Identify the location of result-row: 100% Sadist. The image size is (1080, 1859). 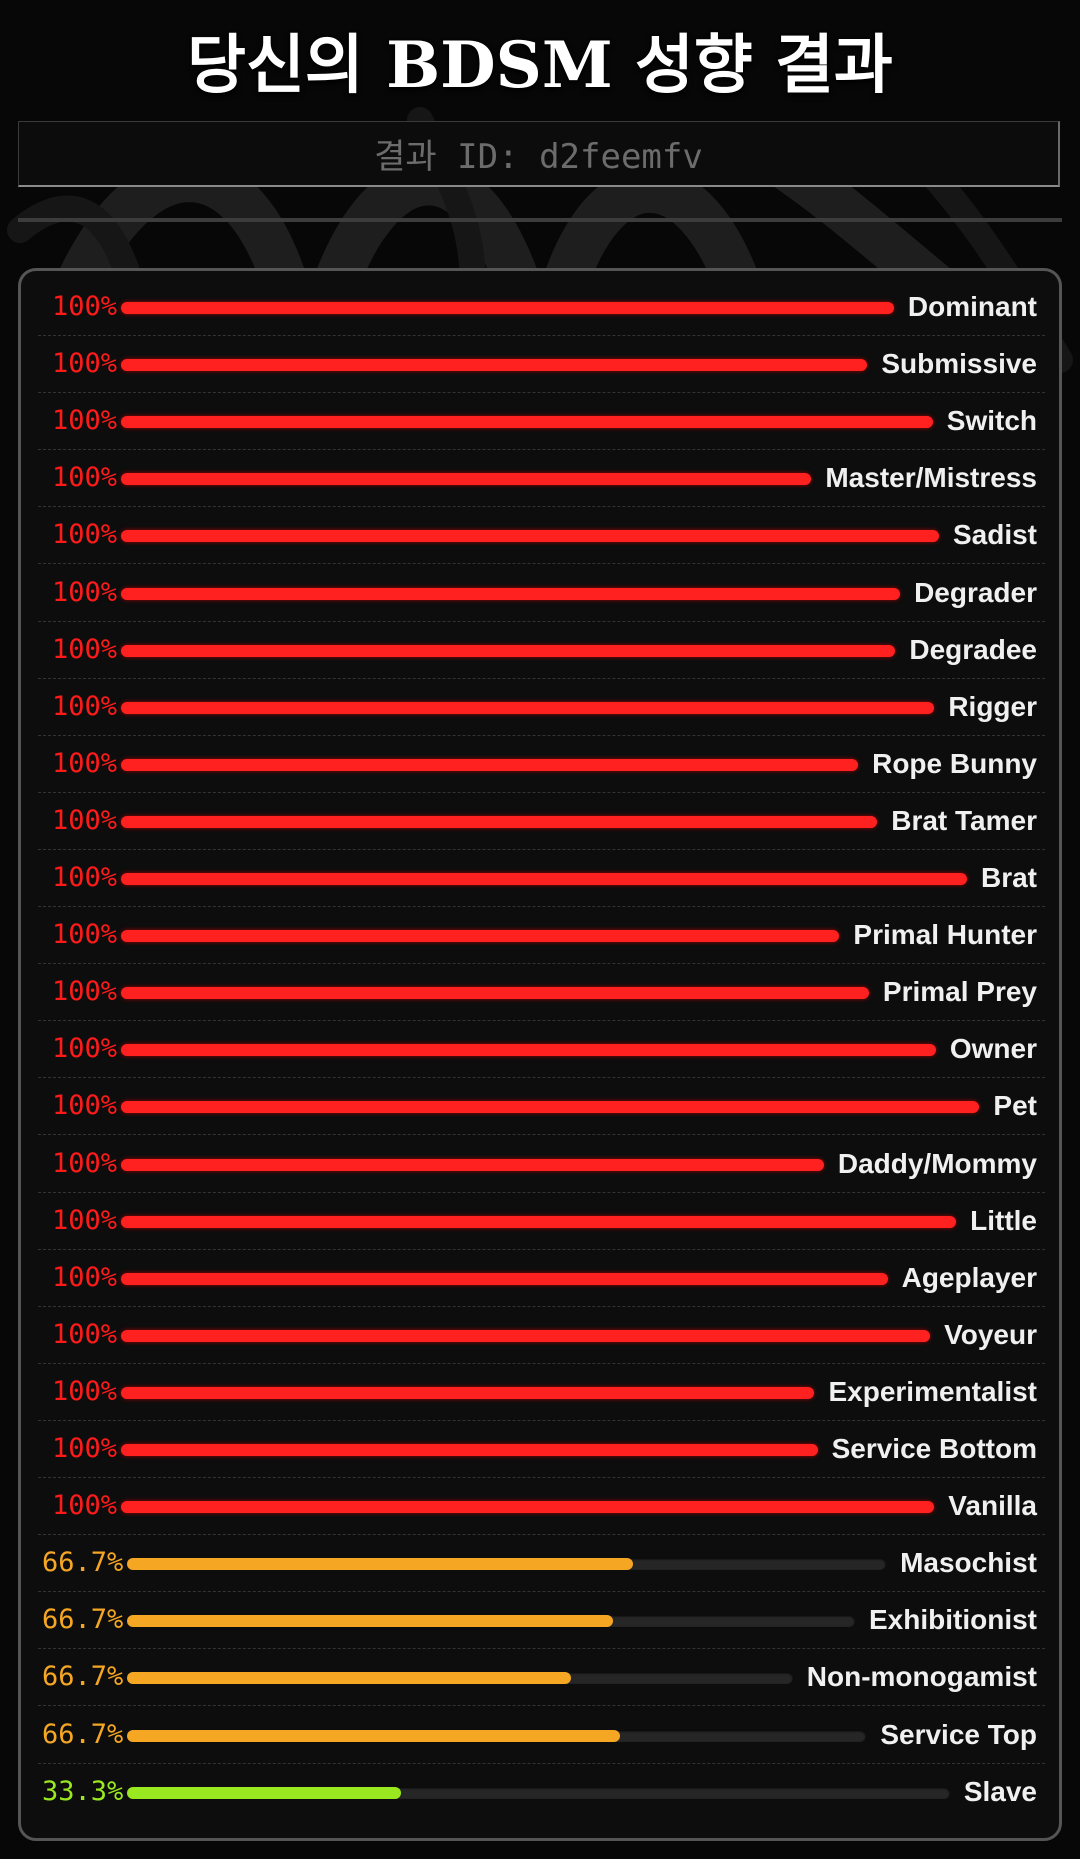
(541, 536).